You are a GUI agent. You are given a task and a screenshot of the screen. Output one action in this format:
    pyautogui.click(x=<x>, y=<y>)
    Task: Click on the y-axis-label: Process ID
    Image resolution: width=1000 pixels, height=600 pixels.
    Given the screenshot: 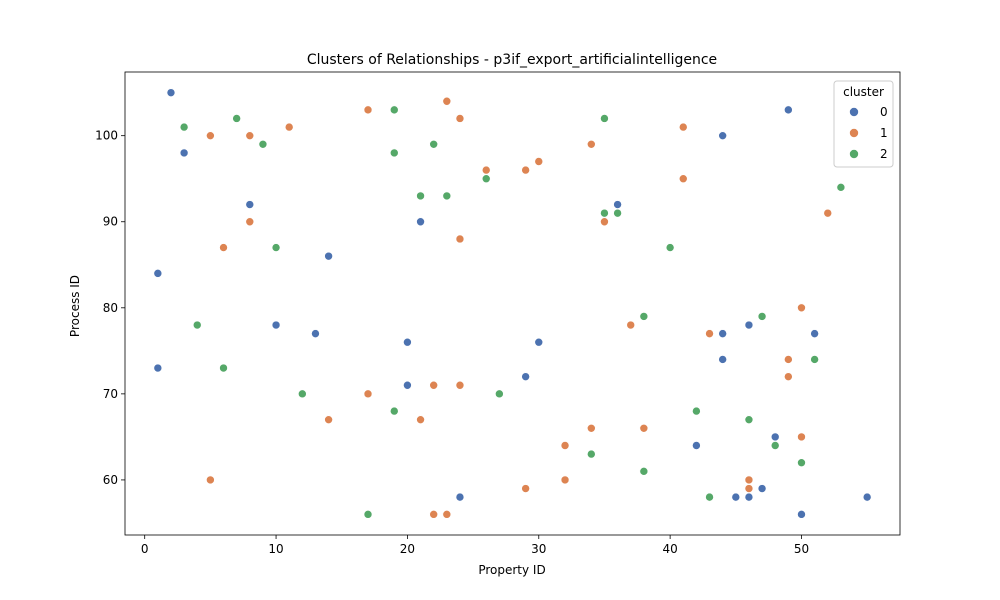 What is the action you would take?
    pyautogui.click(x=75, y=306)
    